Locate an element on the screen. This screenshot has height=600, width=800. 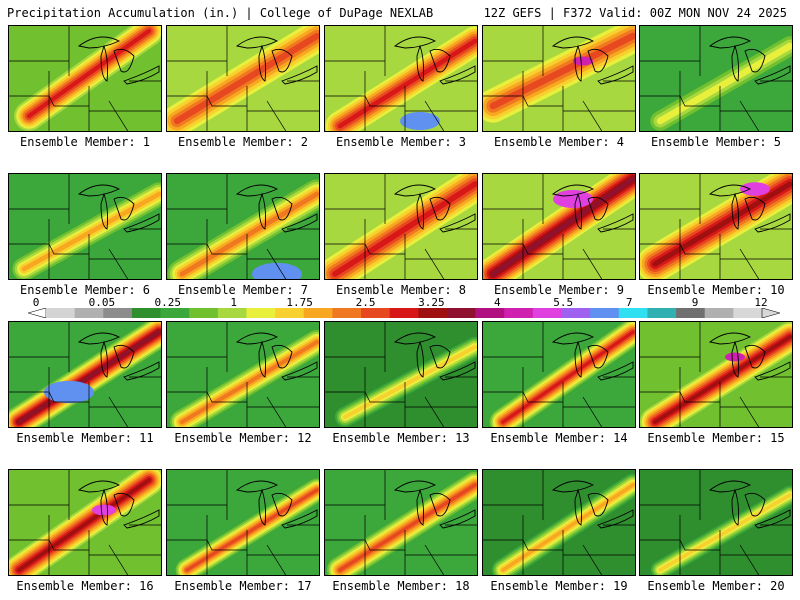
ensemble-panel-7: Ensemble Member: 7 is located at coordinates (243, 235).